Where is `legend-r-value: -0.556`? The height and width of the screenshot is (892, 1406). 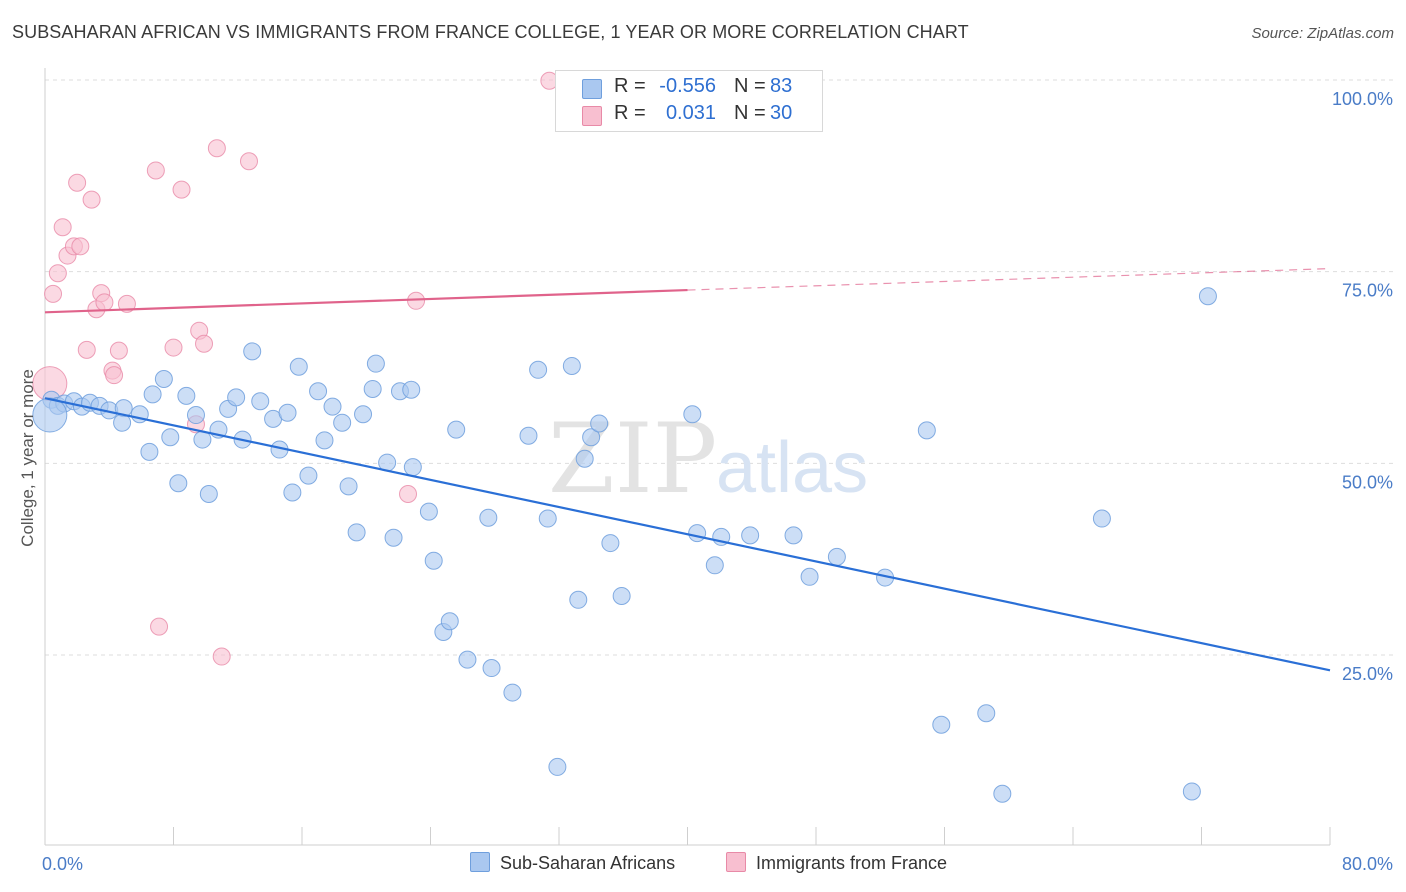
legend-r-value: -0.556 is located at coordinates (687, 86).